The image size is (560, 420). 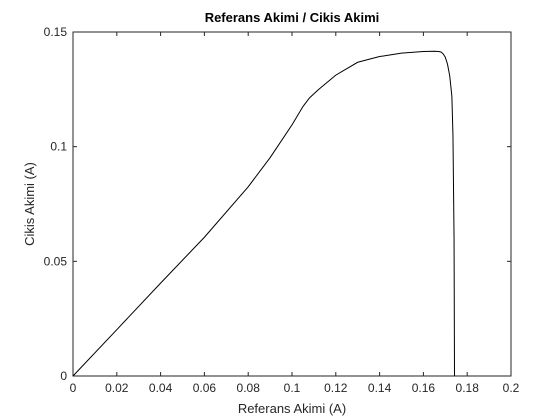 What do you see at coordinates (56, 204) in the screenshot?
I see `y-tick-labels: 0 0.05 0.1 0.15` at bounding box center [56, 204].